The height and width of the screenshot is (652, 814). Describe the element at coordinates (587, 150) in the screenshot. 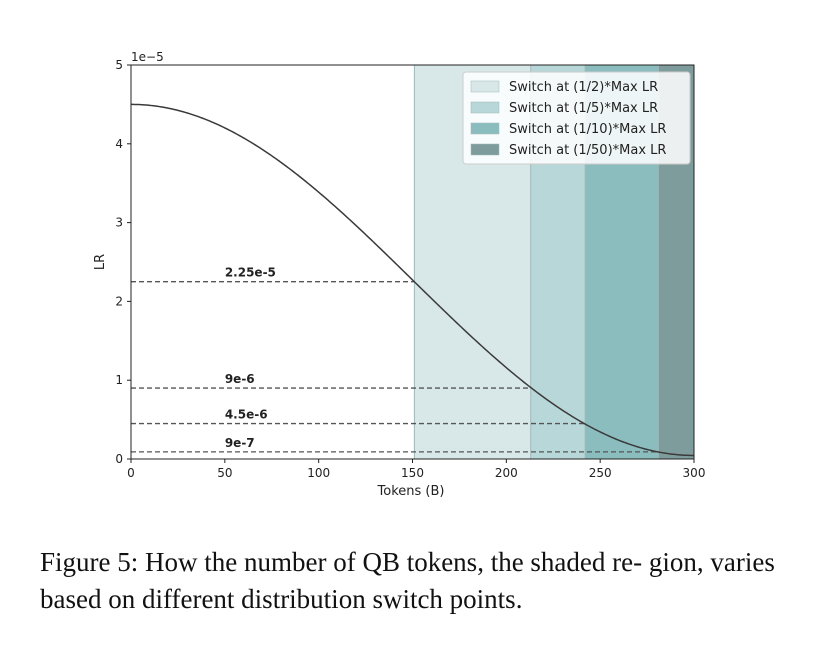

I see `legend-label-4: Switch at (1/50)*Max LR` at that location.